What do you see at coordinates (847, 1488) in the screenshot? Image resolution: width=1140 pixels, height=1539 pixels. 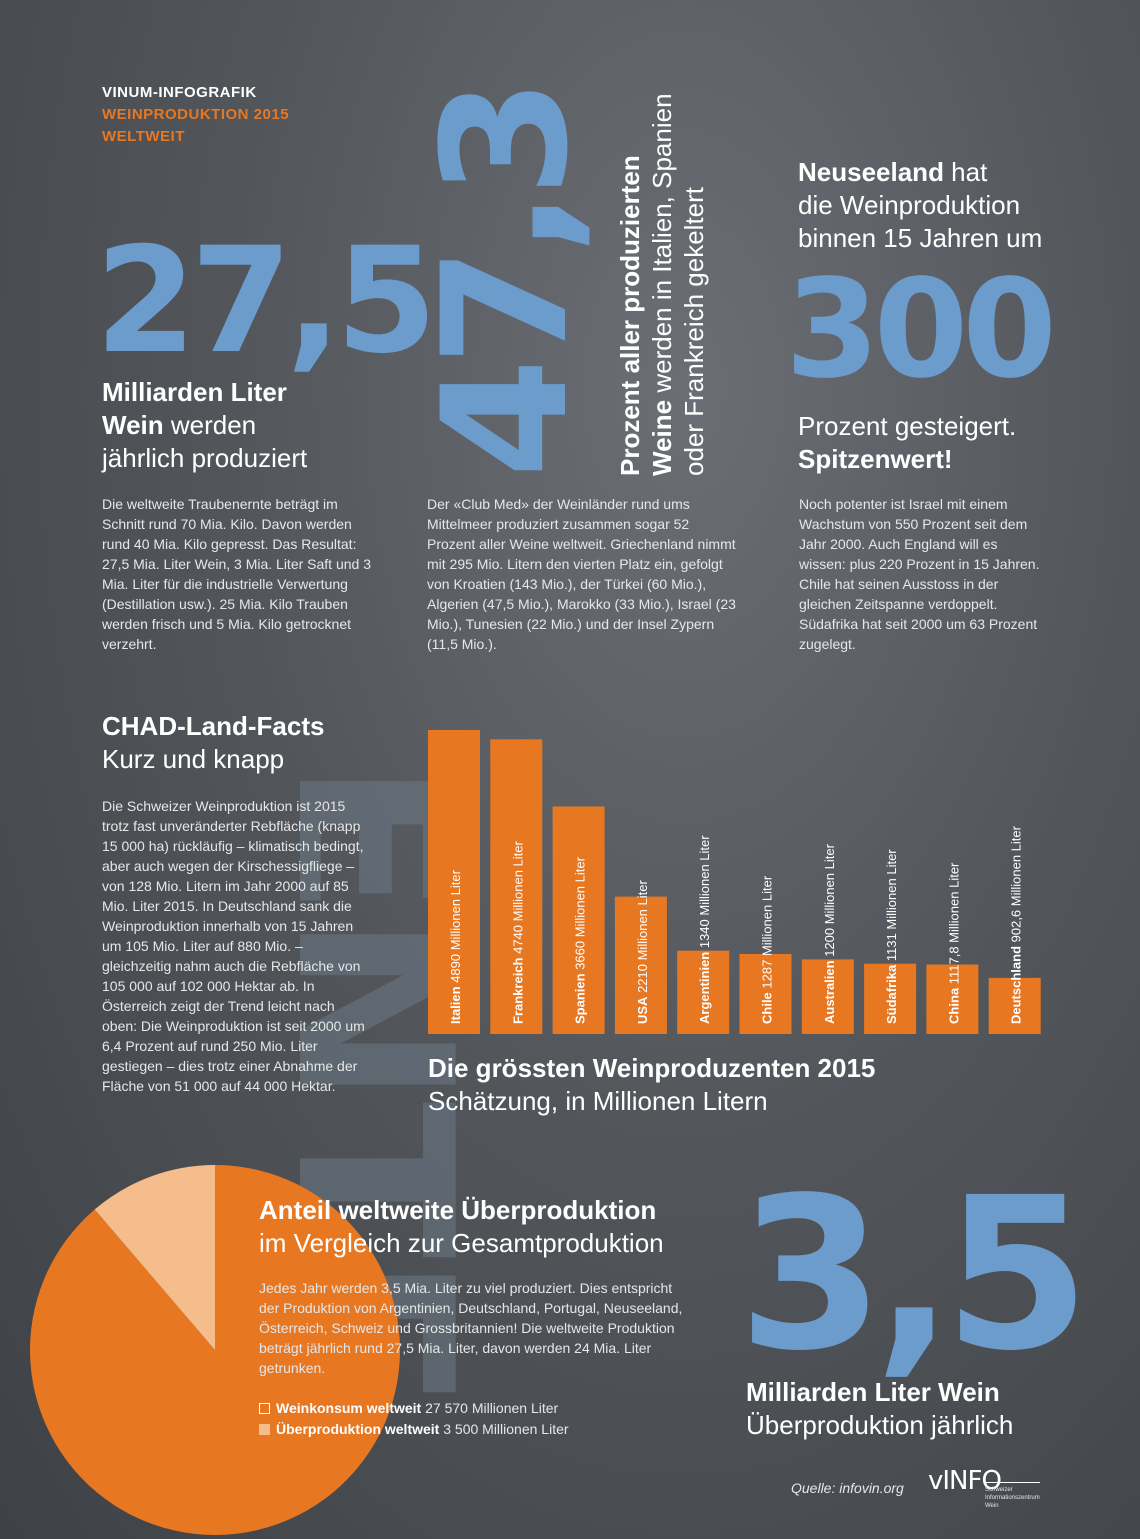 I see `source-credit: Quelle: infovin.org` at bounding box center [847, 1488].